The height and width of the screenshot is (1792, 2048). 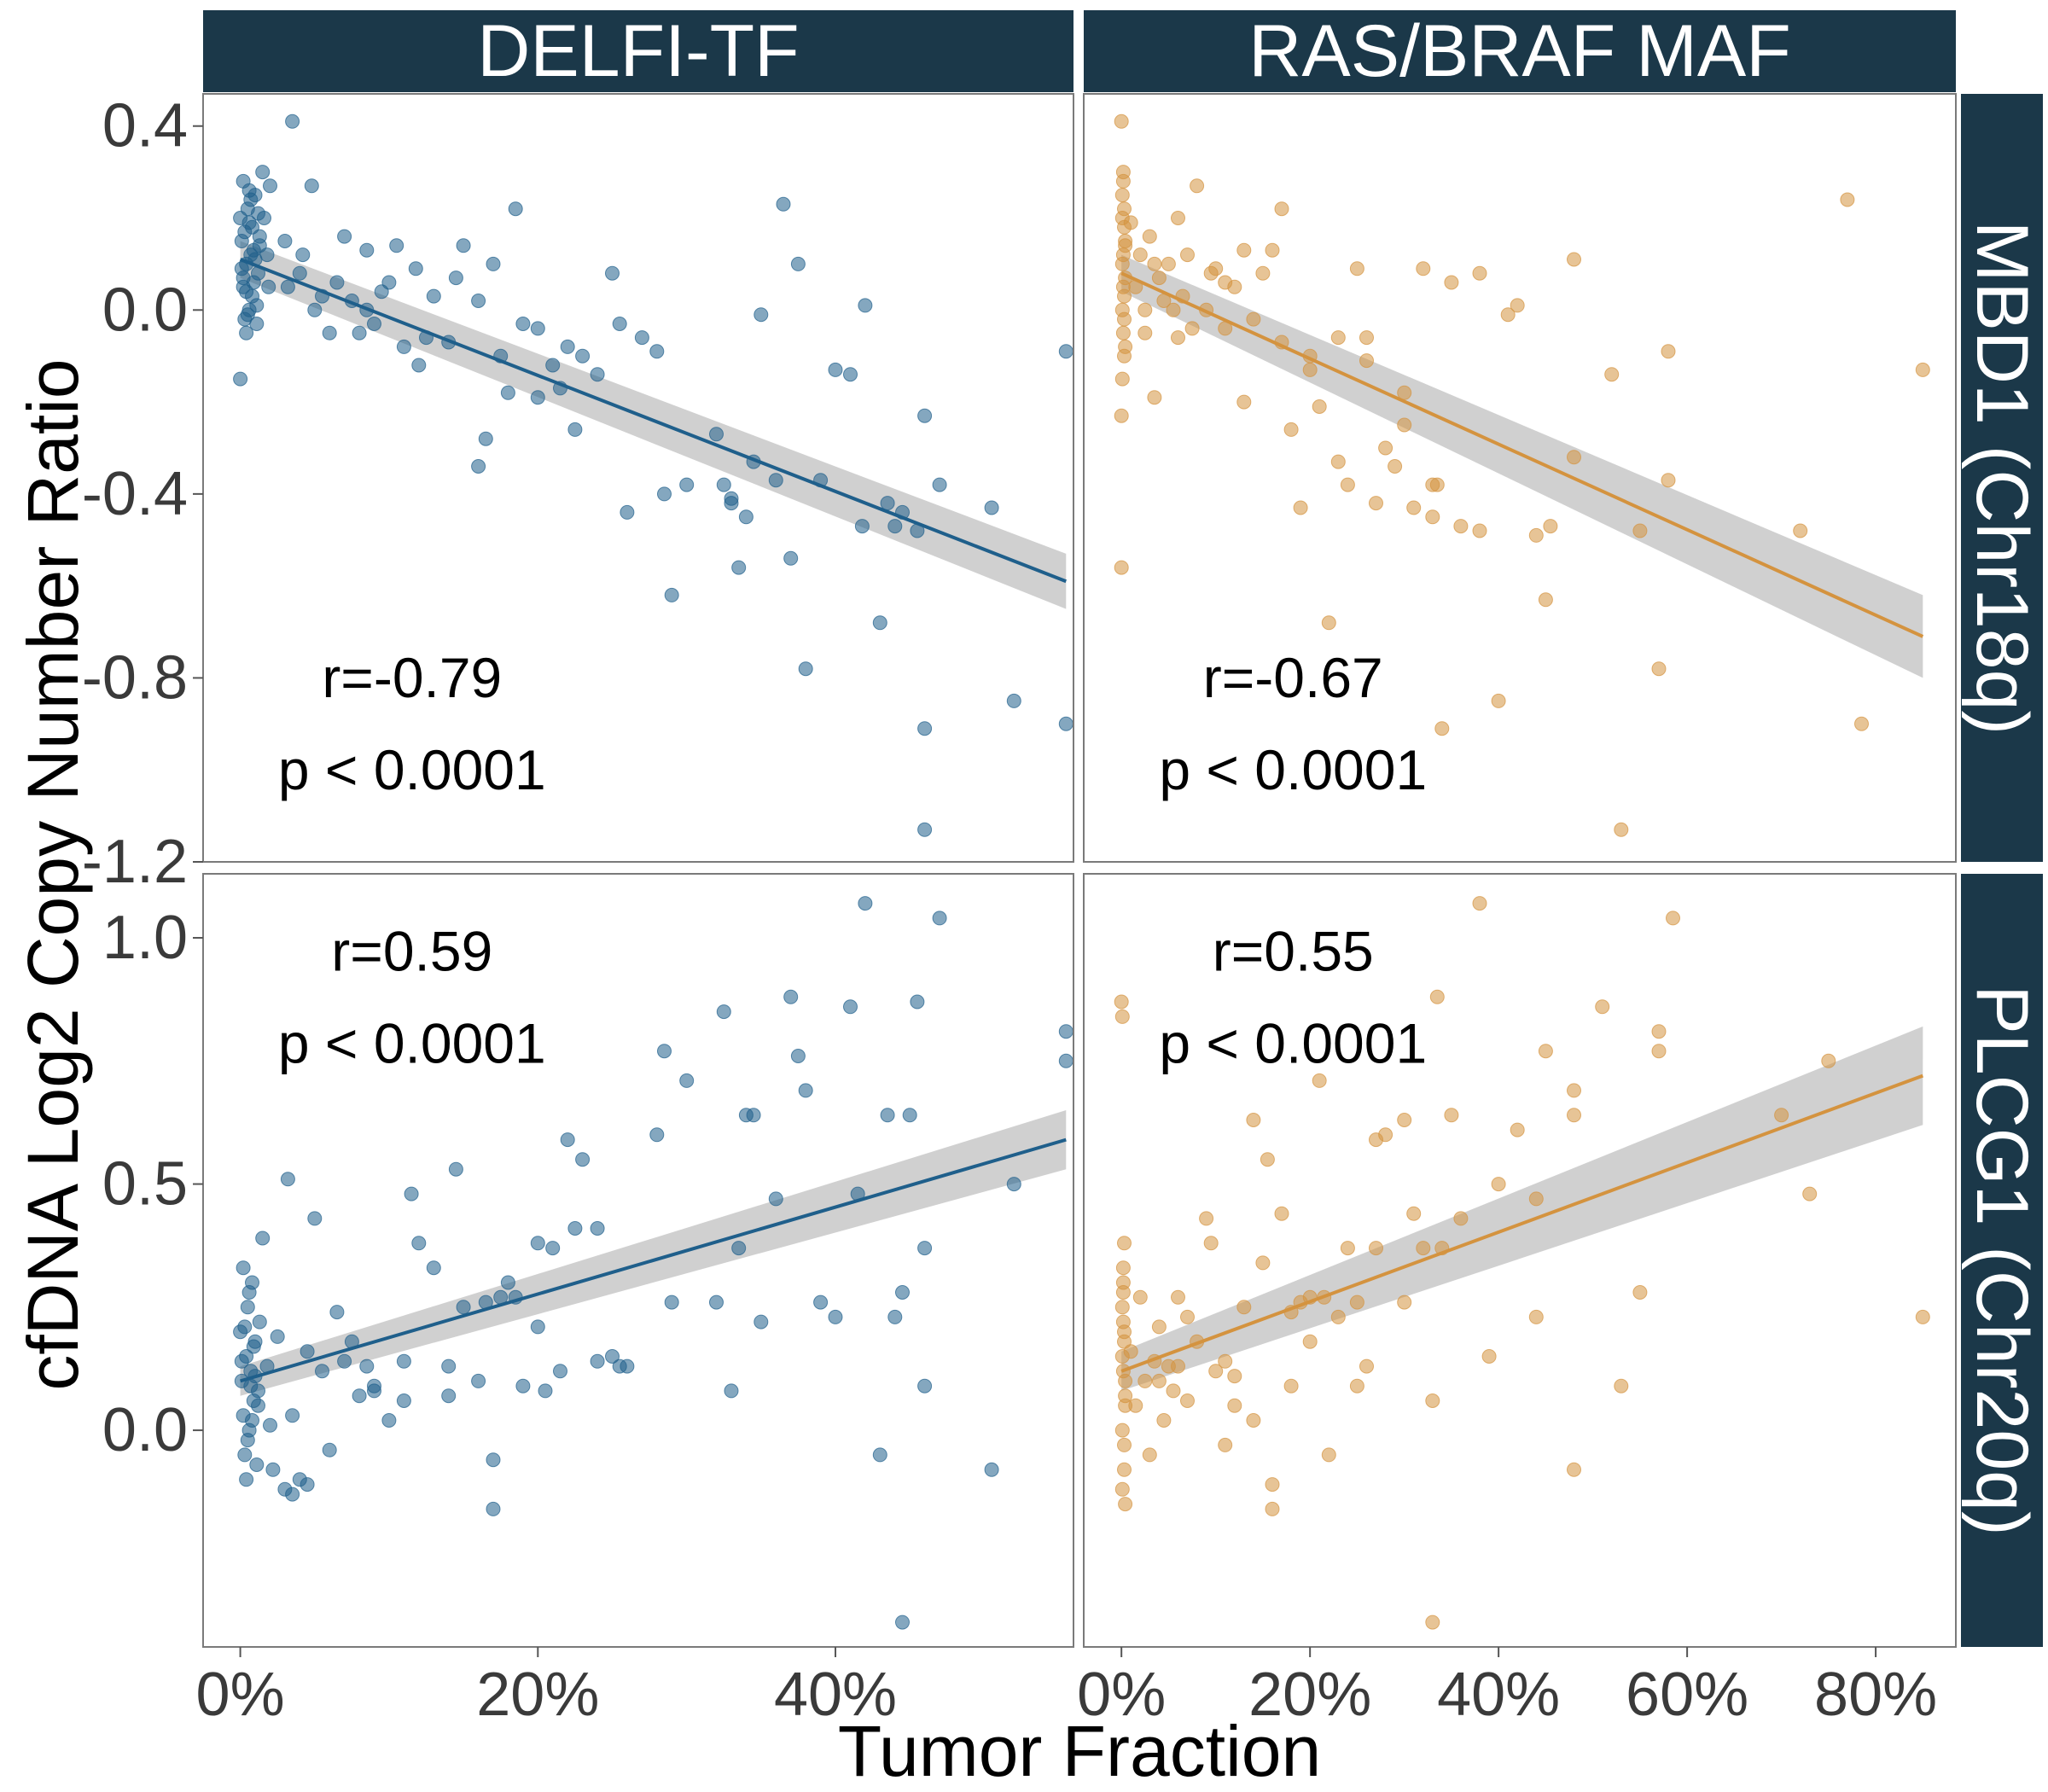 What do you see at coordinates (145, 310) in the screenshot?
I see `y-tick-label: 0.0` at bounding box center [145, 310].